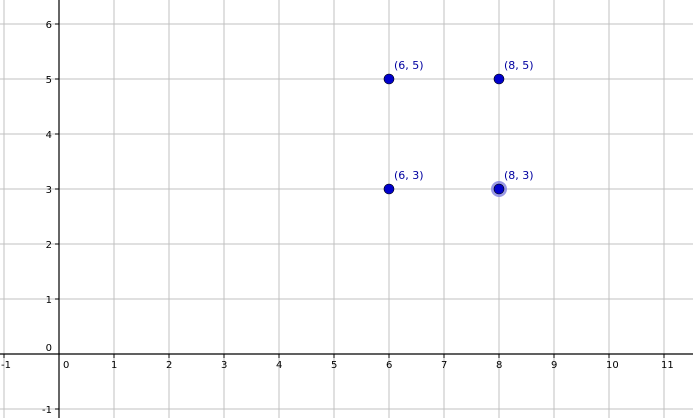  I want to click on y-tick-label: 0, so click(49, 348).